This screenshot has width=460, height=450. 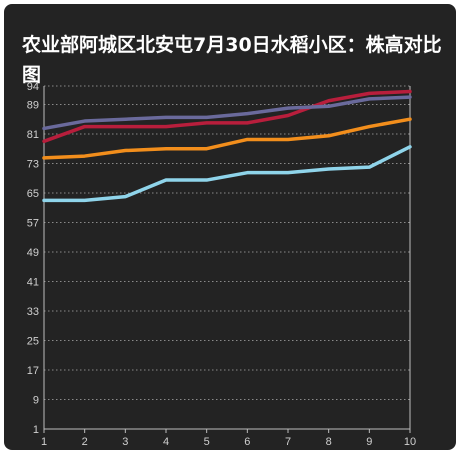 I want to click on x-tick-label: 10, so click(x=410, y=442).